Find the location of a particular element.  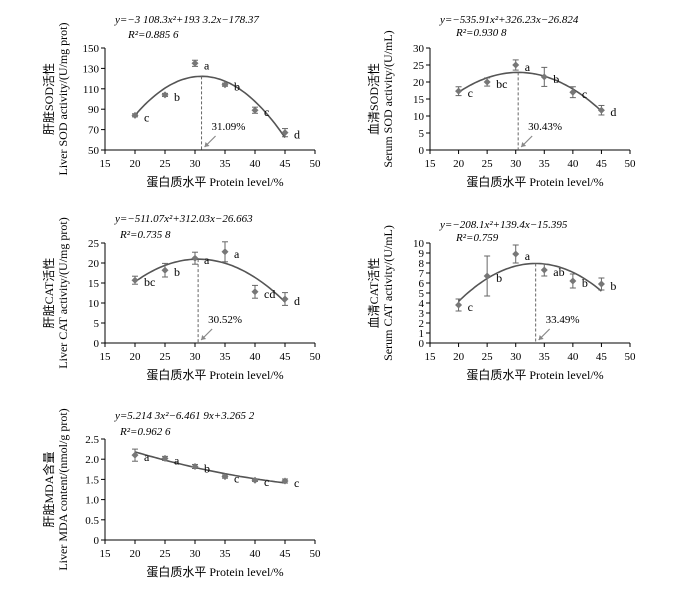

r-squared: R²=0.759 is located at coordinates (477, 238).